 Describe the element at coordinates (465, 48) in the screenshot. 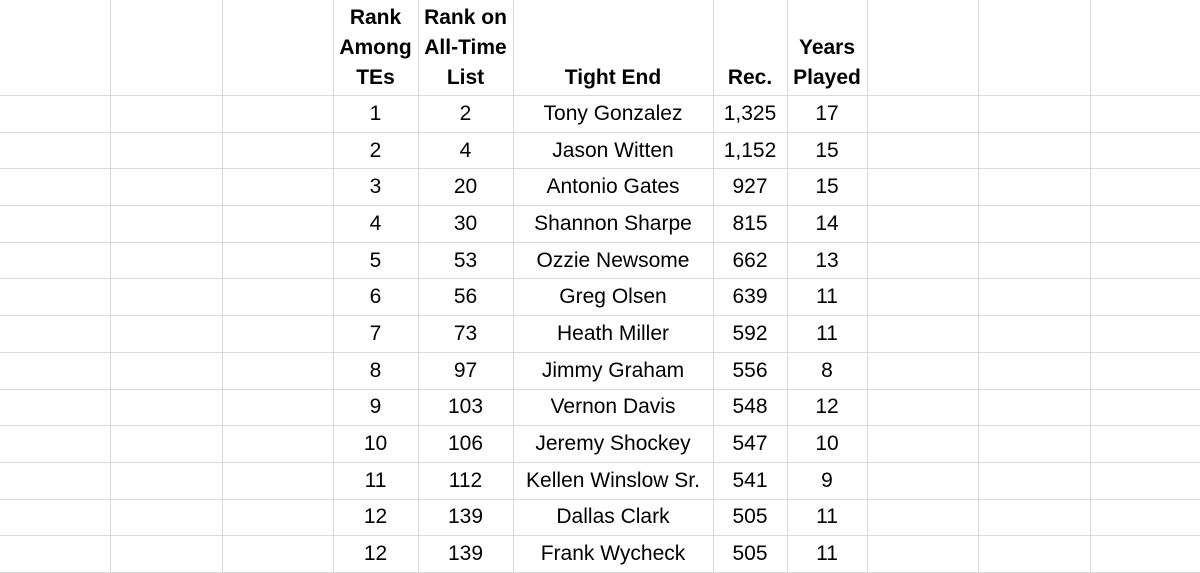

I see `header-cell-rank-all-time: Rank on All-Time List` at that location.